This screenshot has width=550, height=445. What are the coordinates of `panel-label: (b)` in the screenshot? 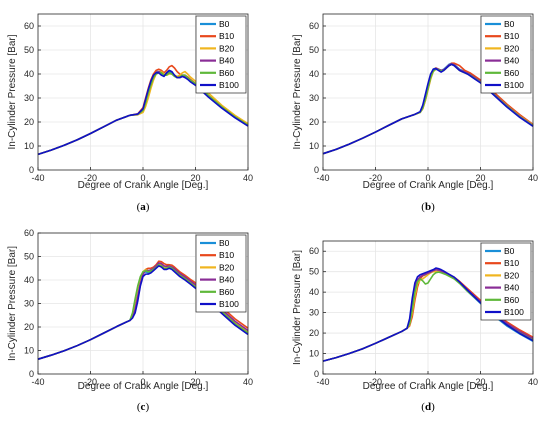 It's located at (428, 207).